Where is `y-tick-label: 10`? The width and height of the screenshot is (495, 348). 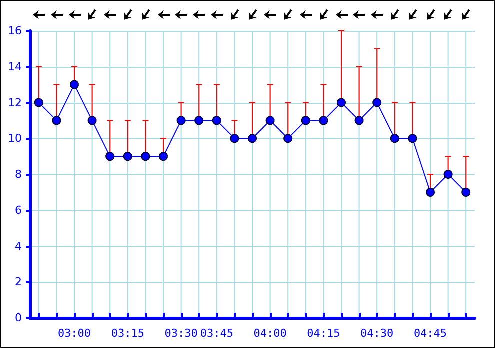 y-tick-label: 10 is located at coordinates (15, 139).